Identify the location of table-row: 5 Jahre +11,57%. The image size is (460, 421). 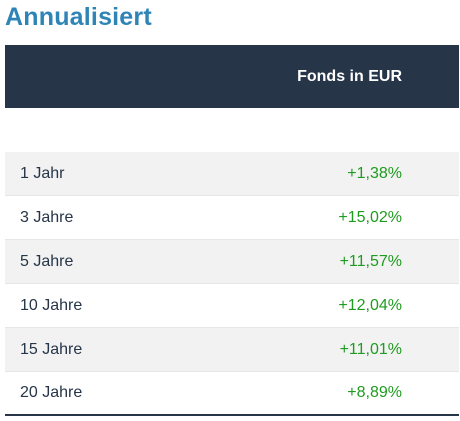
(232, 262).